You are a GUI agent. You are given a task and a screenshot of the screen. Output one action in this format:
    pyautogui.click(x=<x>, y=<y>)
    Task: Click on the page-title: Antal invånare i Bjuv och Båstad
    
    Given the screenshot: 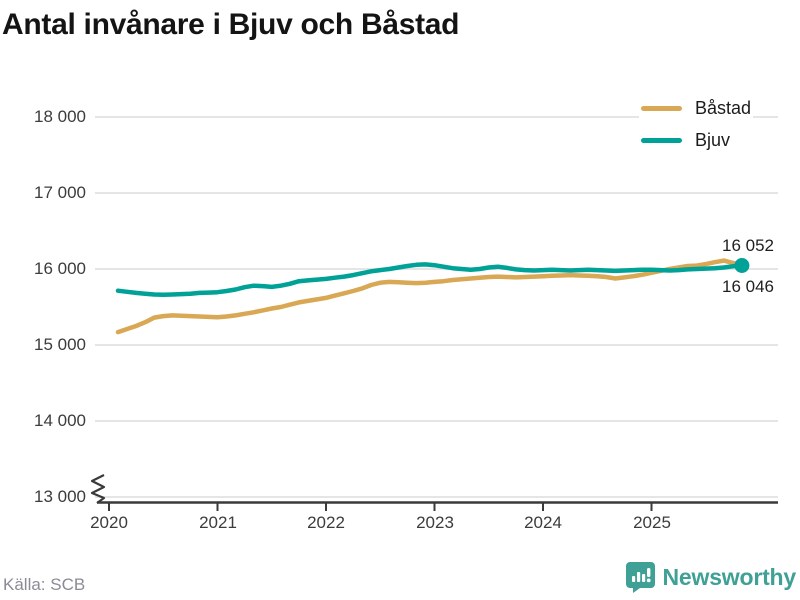 What is the action you would take?
    pyautogui.click(x=231, y=24)
    